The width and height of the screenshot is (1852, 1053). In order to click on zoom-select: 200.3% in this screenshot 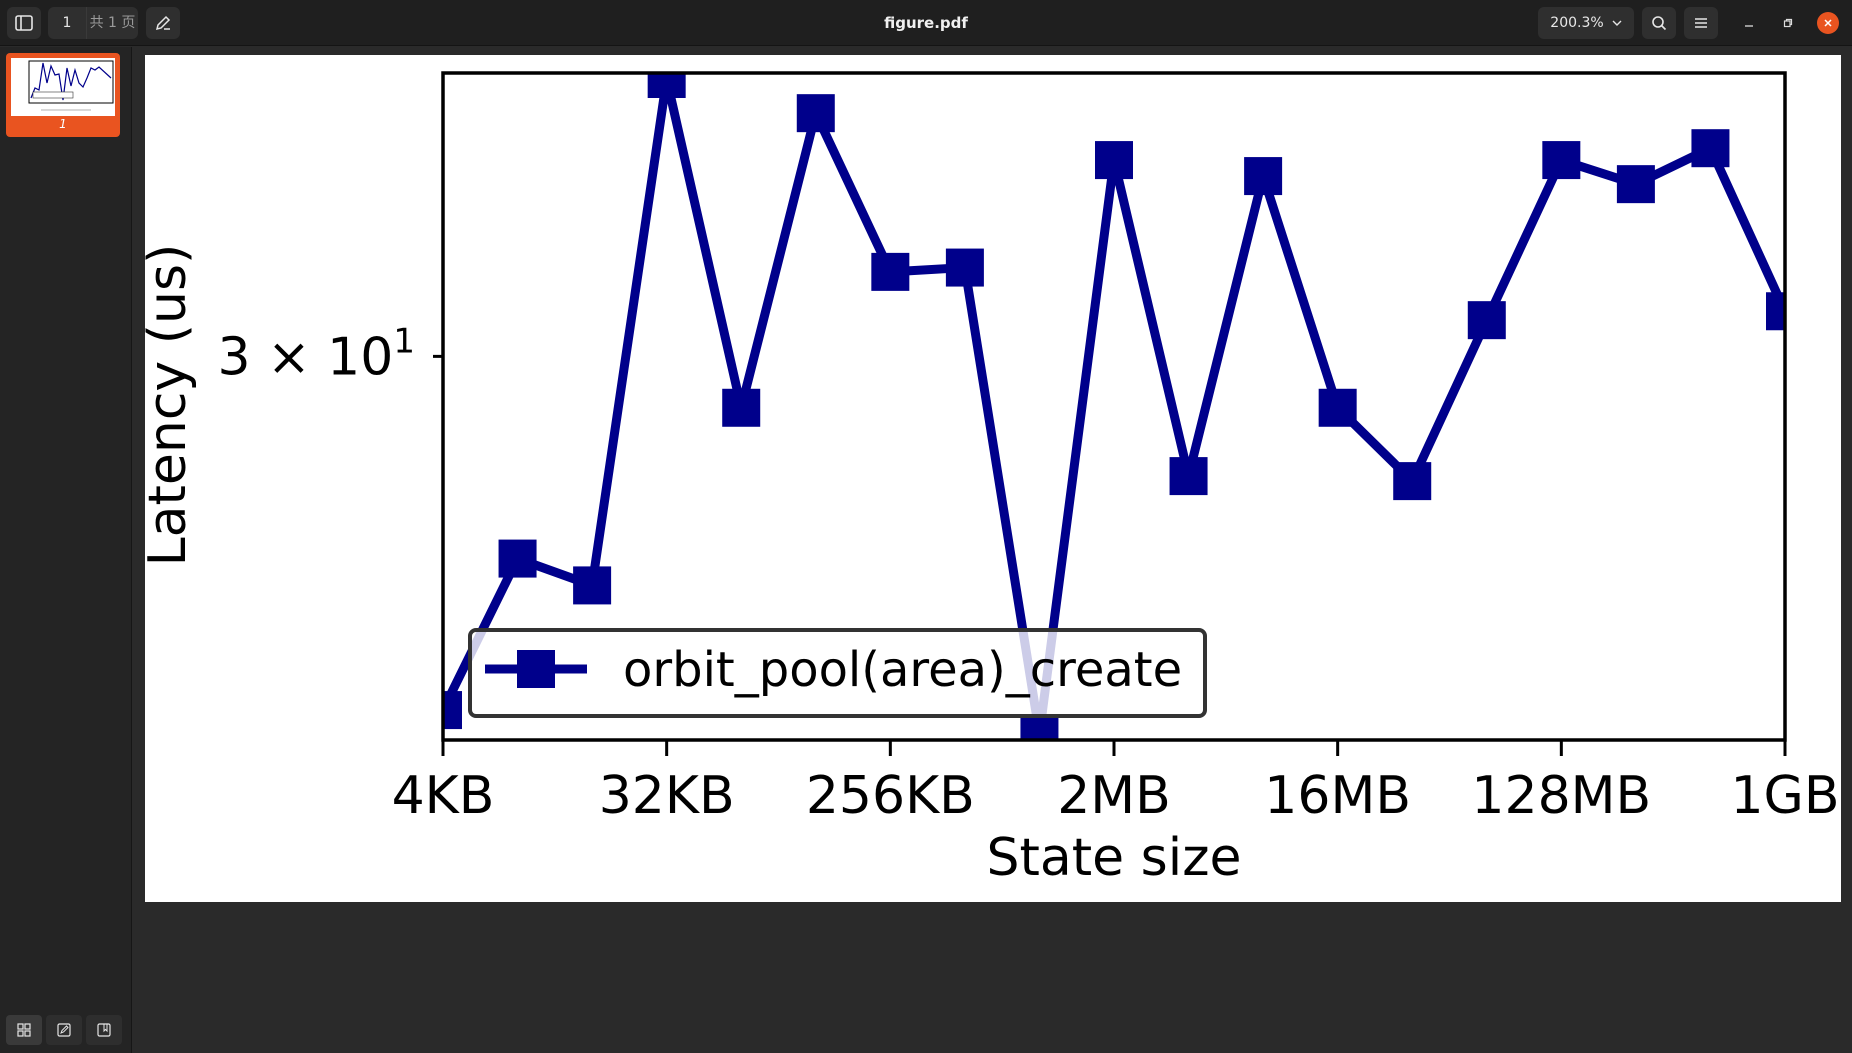, I will do `click(1586, 23)`.